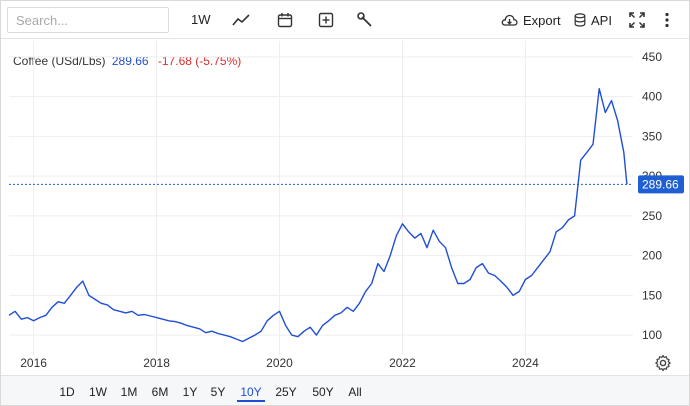  Describe the element at coordinates (130, 61) in the screenshot. I see `legend-price: 289.66` at that location.